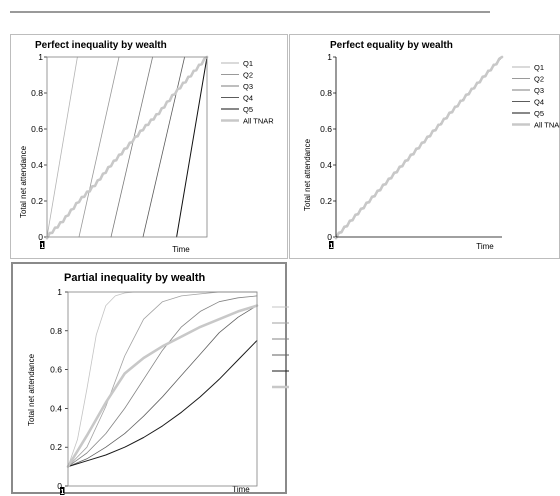 The height and width of the screenshot is (496, 560). What do you see at coordinates (99, 147) in the screenshot?
I see `series-line-q2` at bounding box center [99, 147].